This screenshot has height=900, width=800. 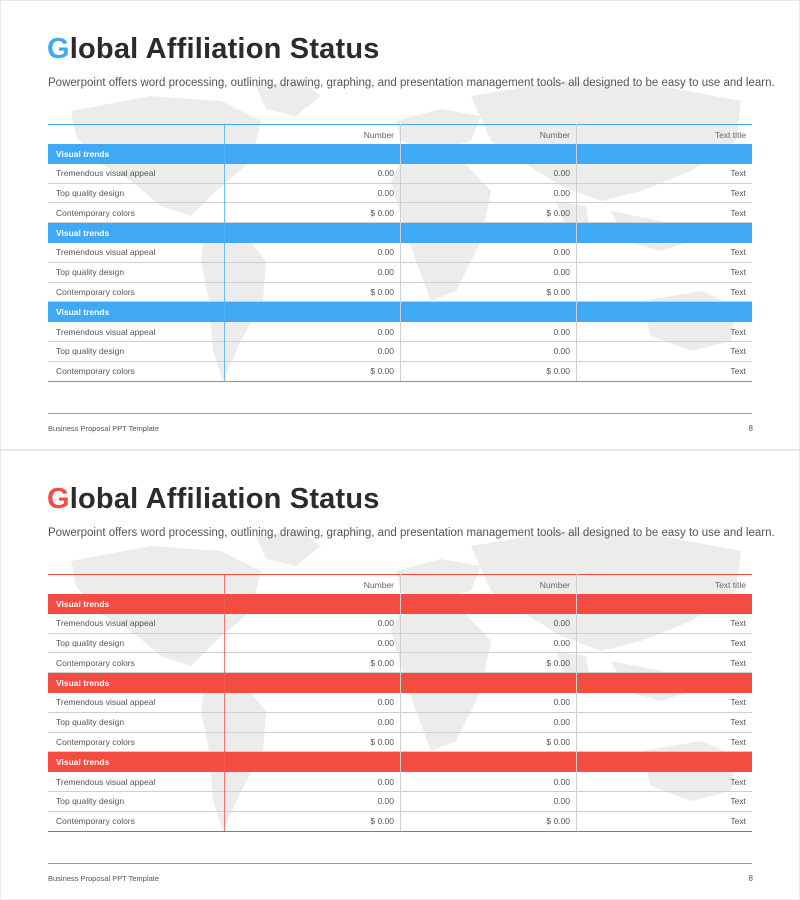 What do you see at coordinates (400, 831) in the screenshot?
I see `table-bottom-border` at bounding box center [400, 831].